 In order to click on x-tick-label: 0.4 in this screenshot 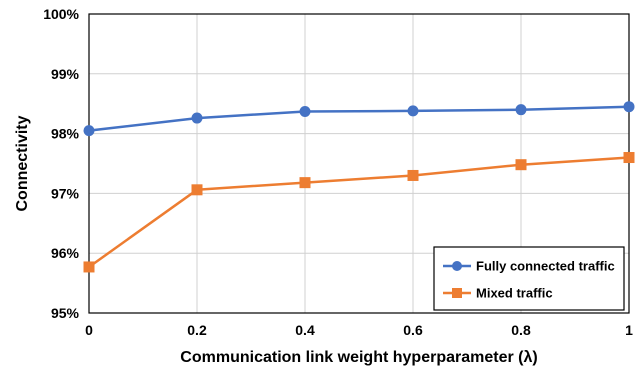, I will do `click(305, 330)`.